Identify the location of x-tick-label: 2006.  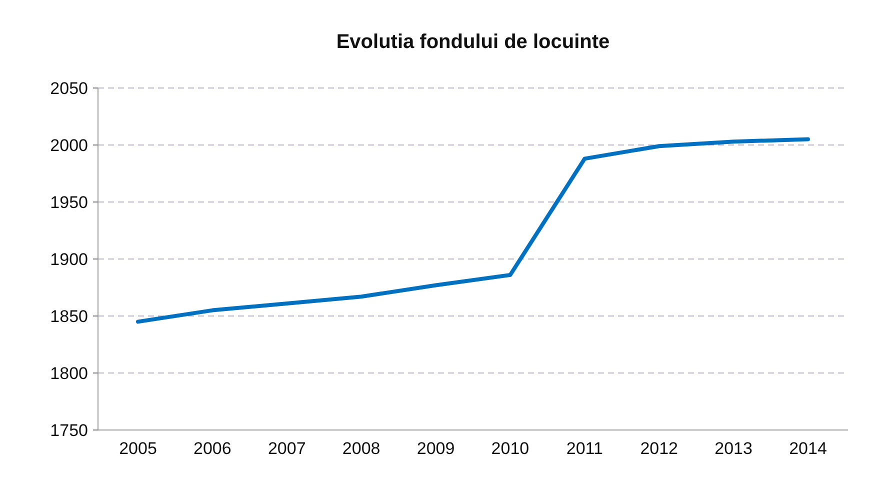
(213, 448).